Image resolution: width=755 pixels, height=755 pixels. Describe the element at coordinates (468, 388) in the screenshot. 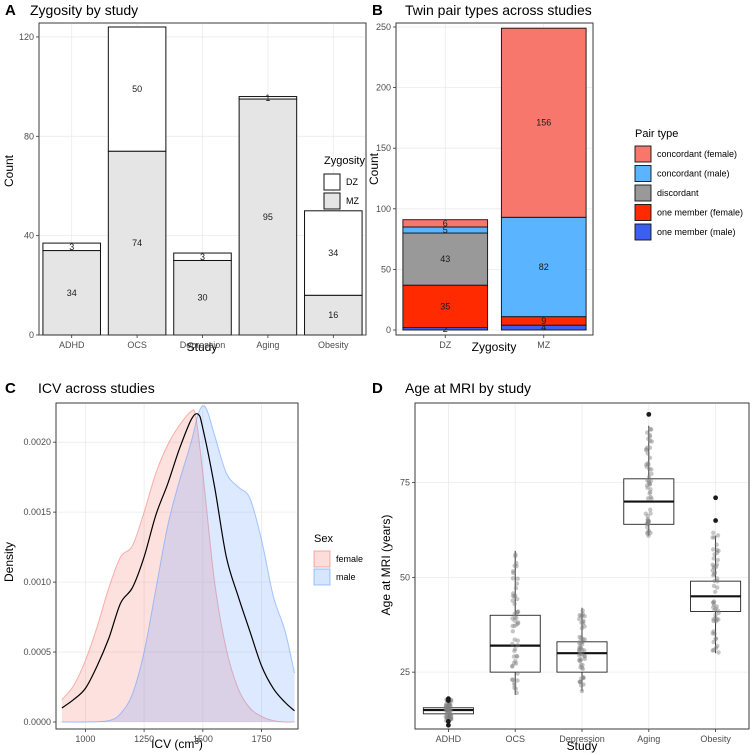

I see `chart-d-title: Age at MRI by study` at that location.